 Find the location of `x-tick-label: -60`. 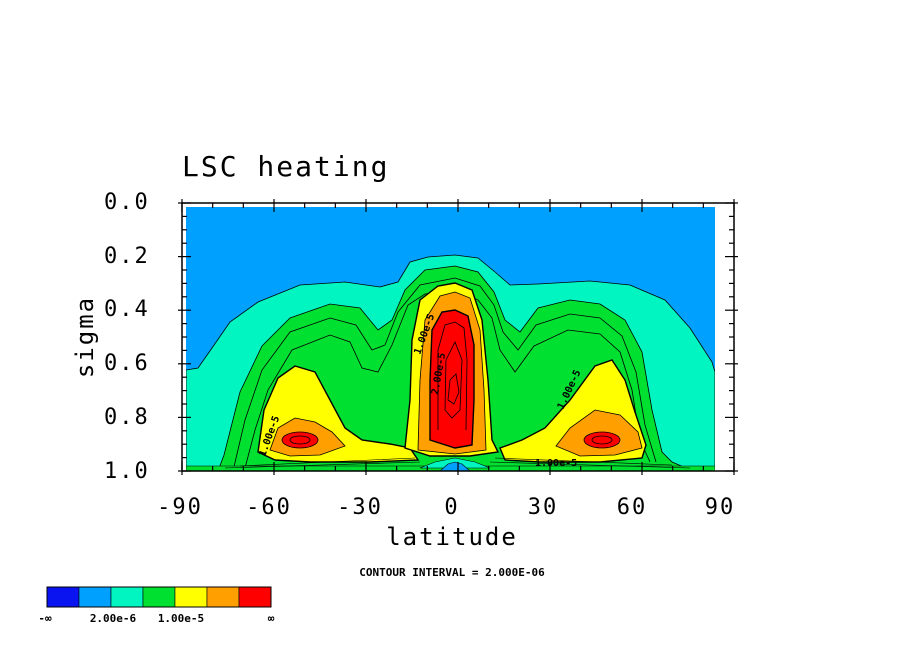

x-tick-label: -60 is located at coordinates (269, 507).